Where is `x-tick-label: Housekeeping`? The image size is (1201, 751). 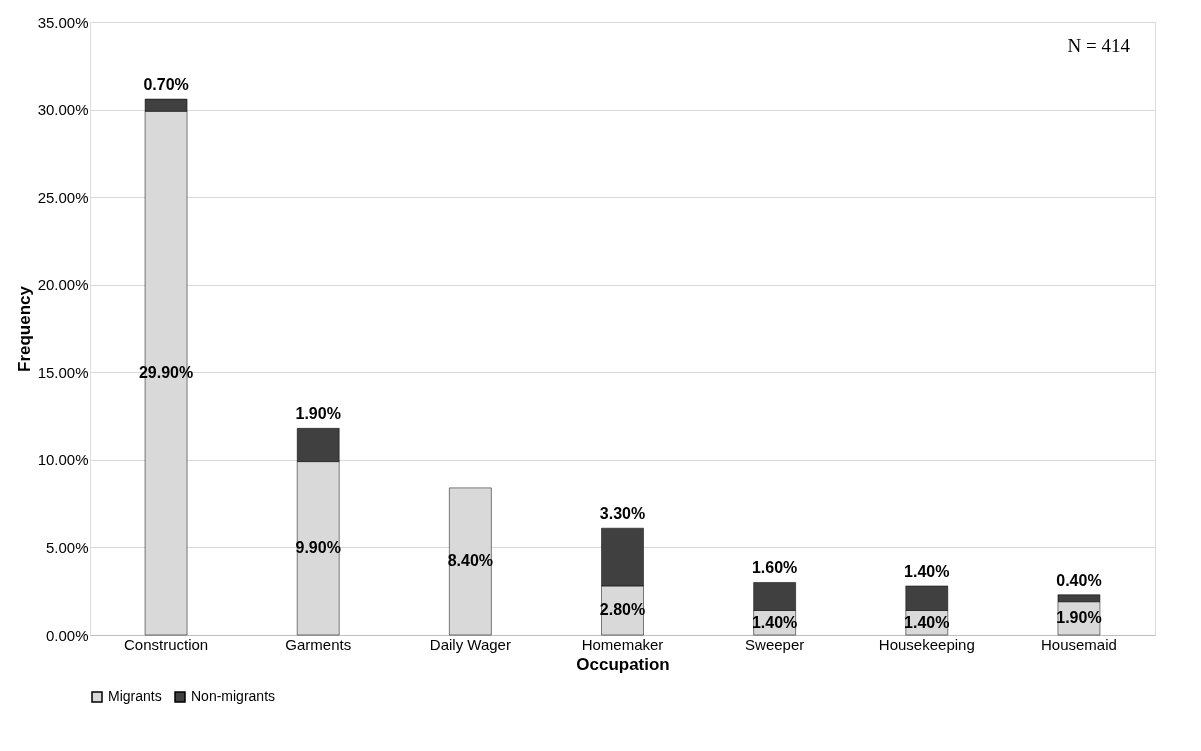
x-tick-label: Housekeeping is located at coordinates (926, 644).